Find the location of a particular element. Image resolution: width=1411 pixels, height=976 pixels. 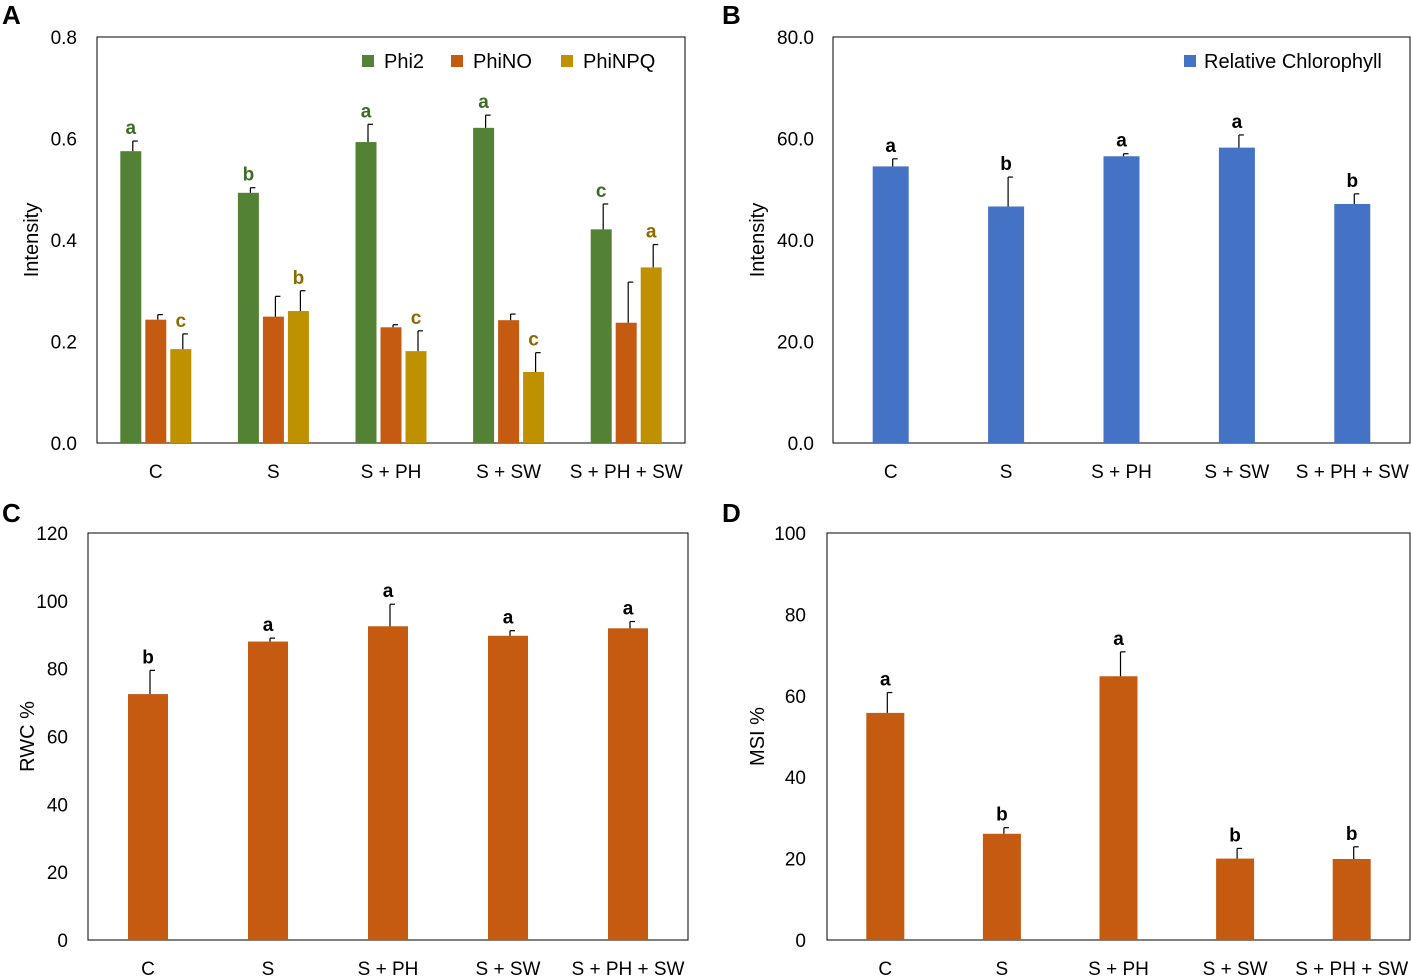

panel-label-c: C is located at coordinates (11, 513).